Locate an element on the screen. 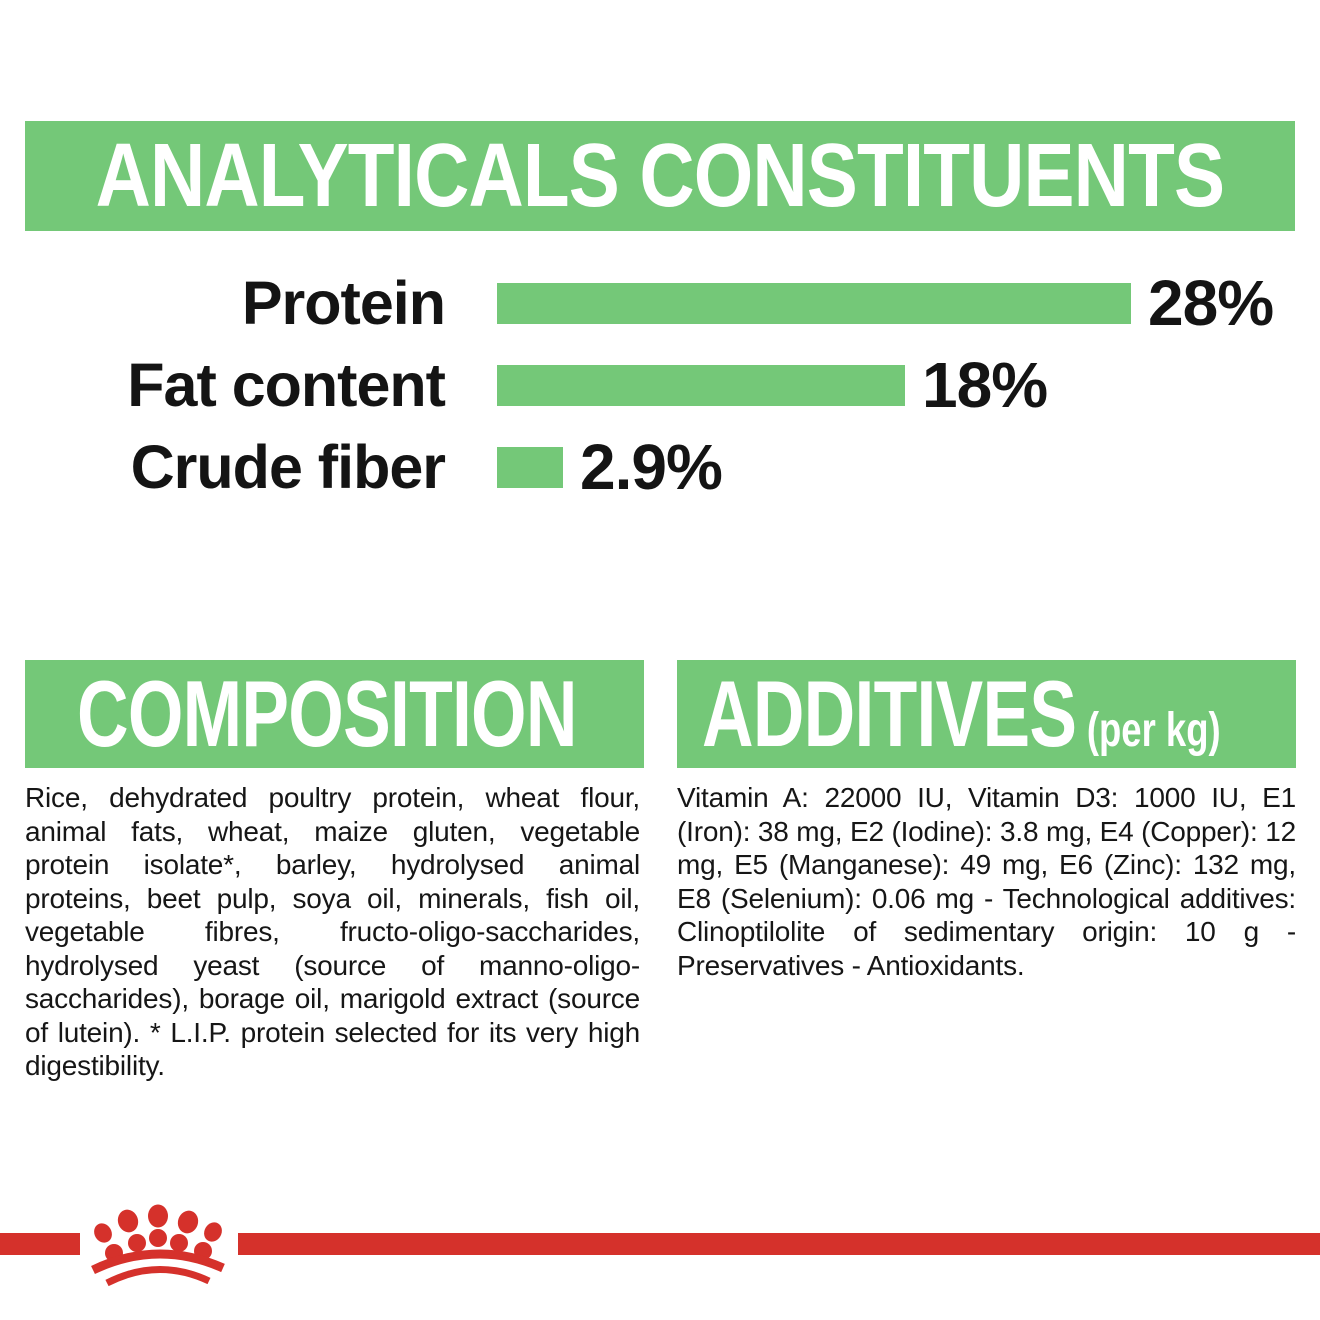  footer-stripe-right is located at coordinates (779, 1244).